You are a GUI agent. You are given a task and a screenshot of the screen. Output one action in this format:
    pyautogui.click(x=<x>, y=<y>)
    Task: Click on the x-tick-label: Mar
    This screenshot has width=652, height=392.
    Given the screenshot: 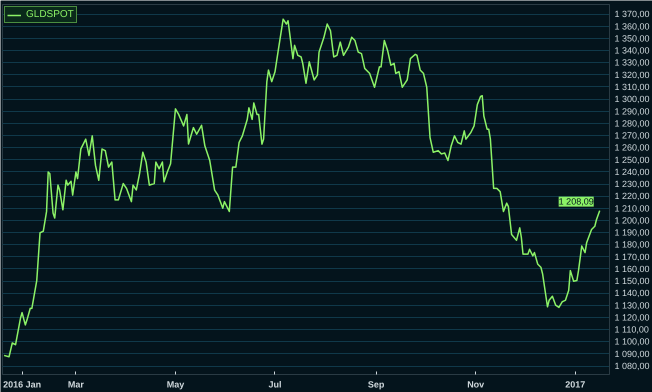 What is the action you would take?
    pyautogui.click(x=76, y=385)
    